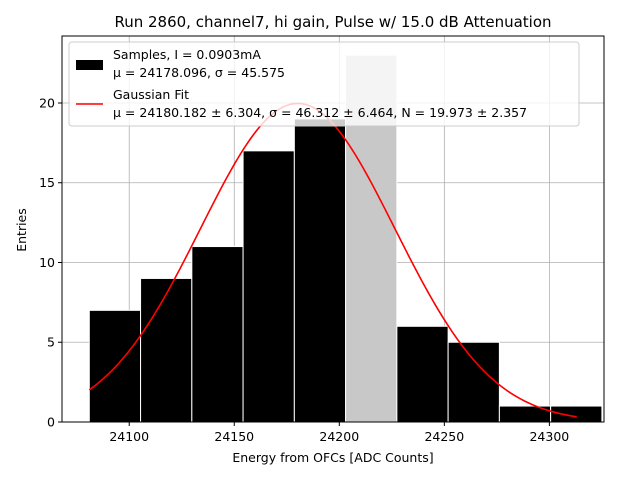  Describe the element at coordinates (234, 436) in the screenshot. I see `x-tick-label: 24150` at that location.